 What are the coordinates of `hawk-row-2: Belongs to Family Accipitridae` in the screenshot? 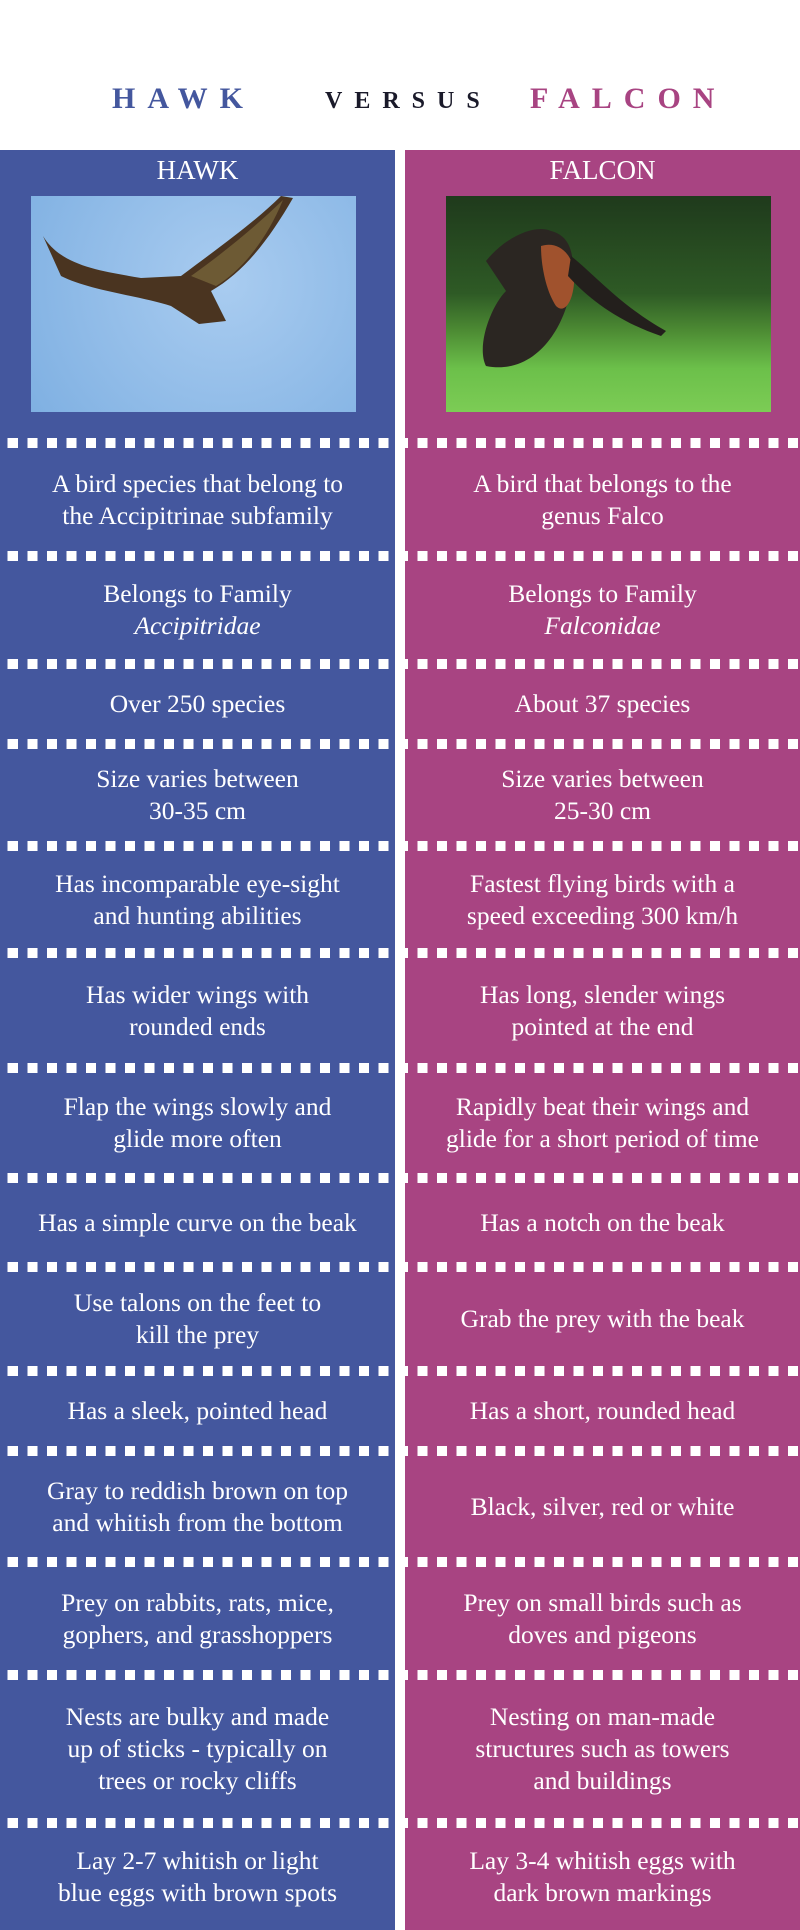 It's located at (197, 610).